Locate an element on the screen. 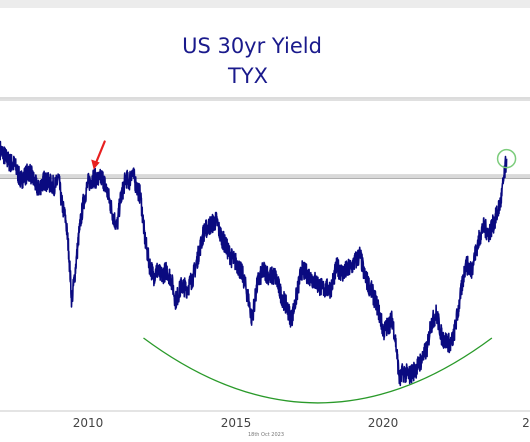 This screenshot has width=530, height=442. rounded-bottom-arc is located at coordinates (318, 370).